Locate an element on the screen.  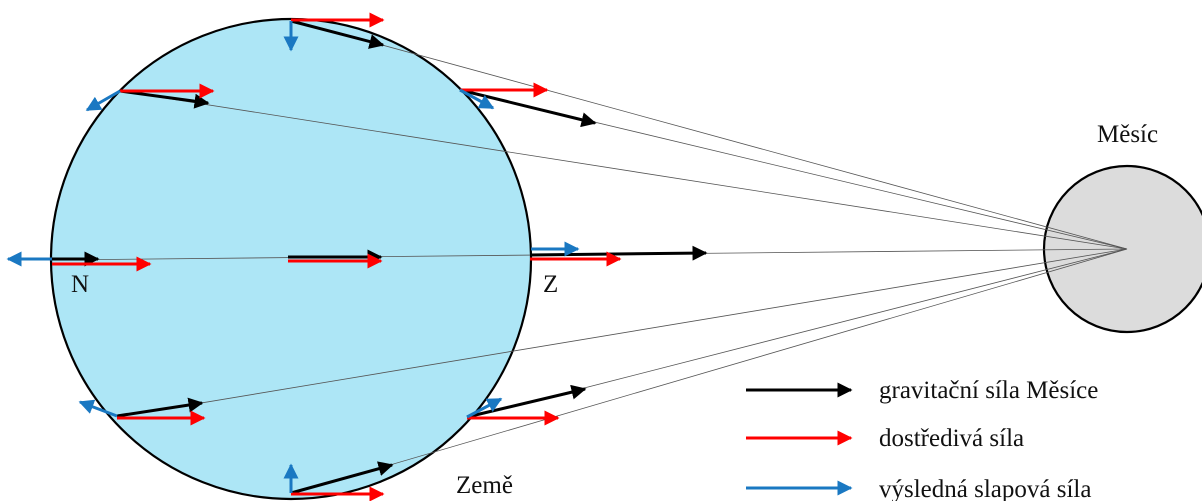
moon-label: Měsíc is located at coordinates (1127, 134).